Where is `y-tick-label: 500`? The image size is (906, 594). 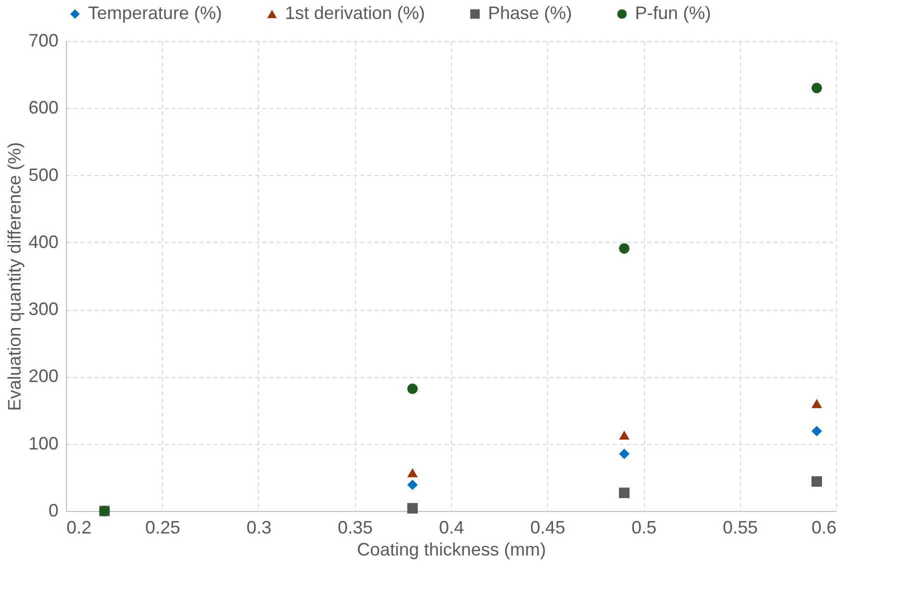
y-tick-label: 500 is located at coordinates (43, 174).